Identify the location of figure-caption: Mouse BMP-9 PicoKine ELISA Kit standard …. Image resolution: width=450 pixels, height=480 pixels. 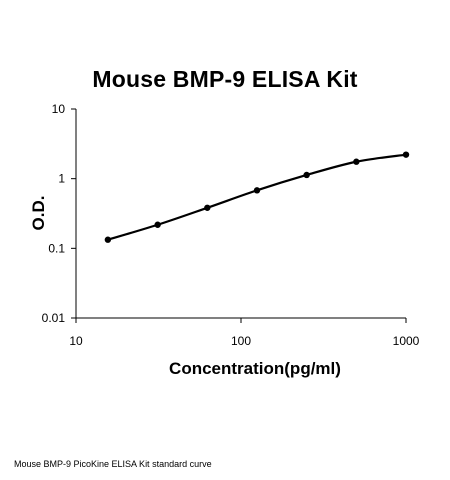
(113, 464).